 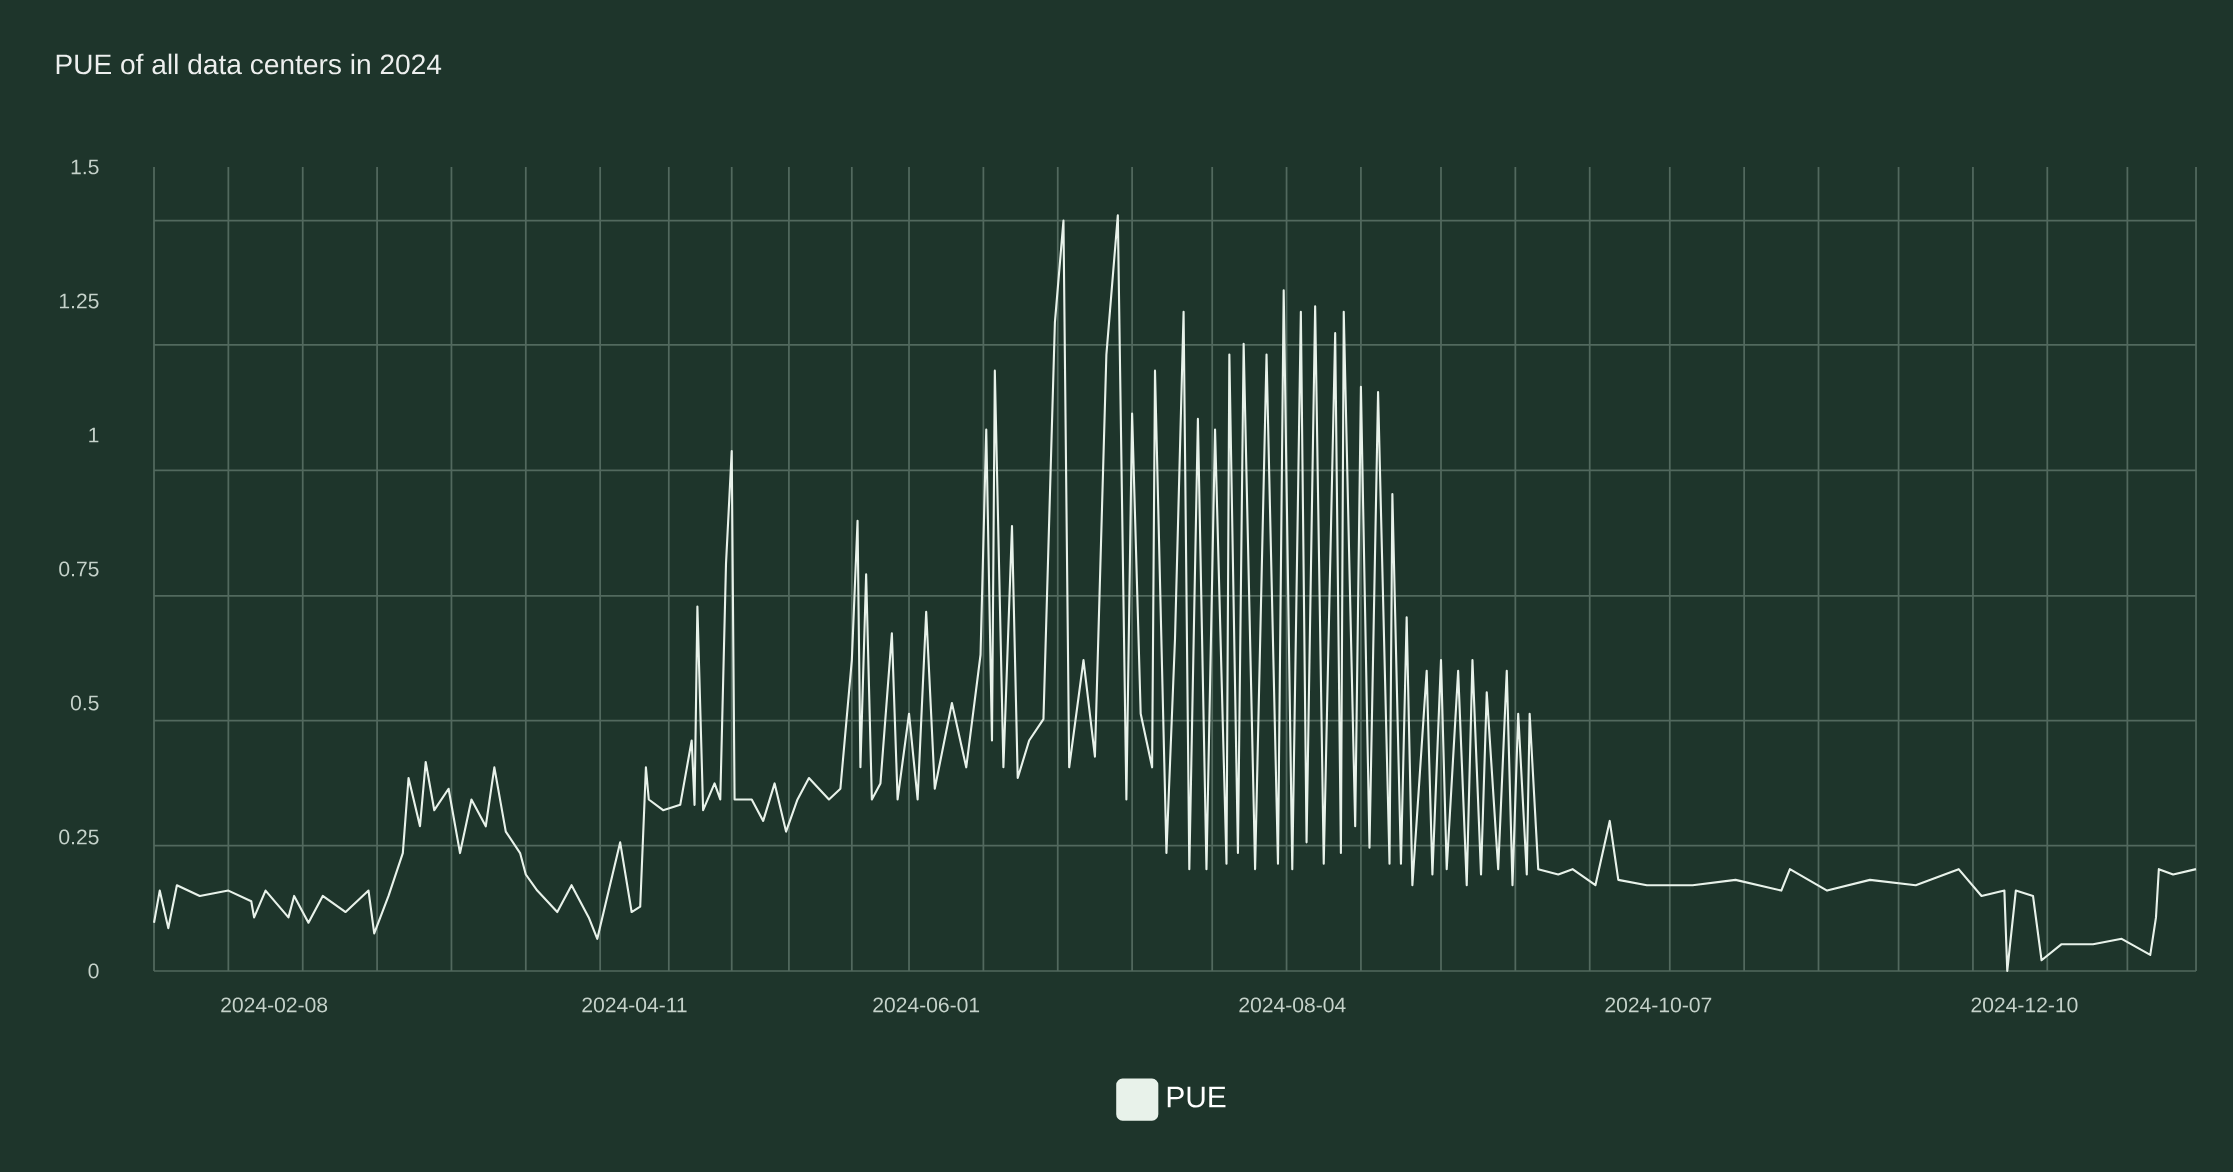 What do you see at coordinates (926, 1005) in the screenshot?
I see `x-tick-label: 2024-06-01` at bounding box center [926, 1005].